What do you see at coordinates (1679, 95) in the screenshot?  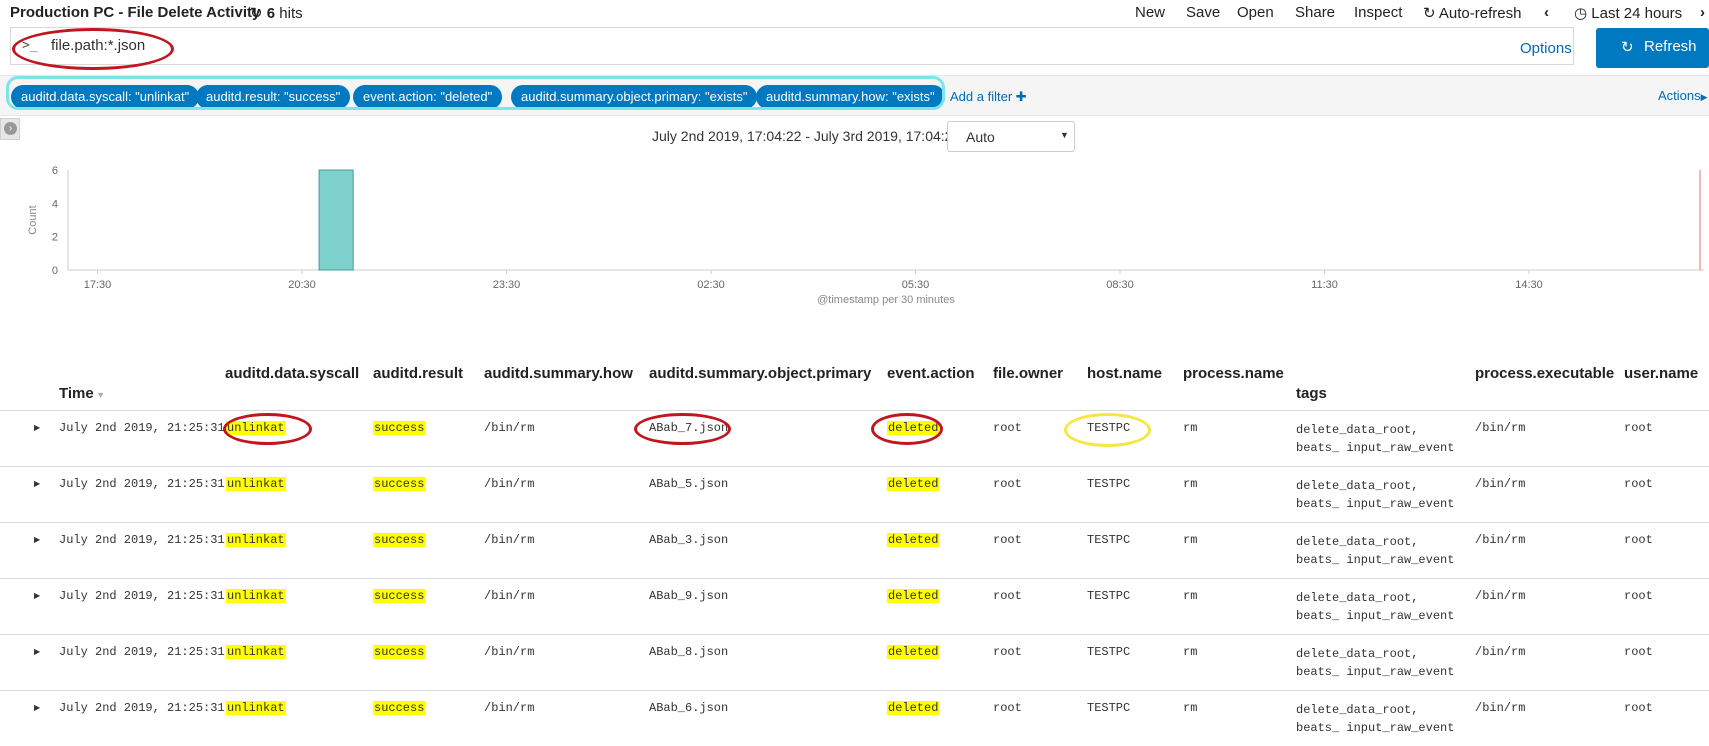 I see `filter-actions-label: Actions` at bounding box center [1679, 95].